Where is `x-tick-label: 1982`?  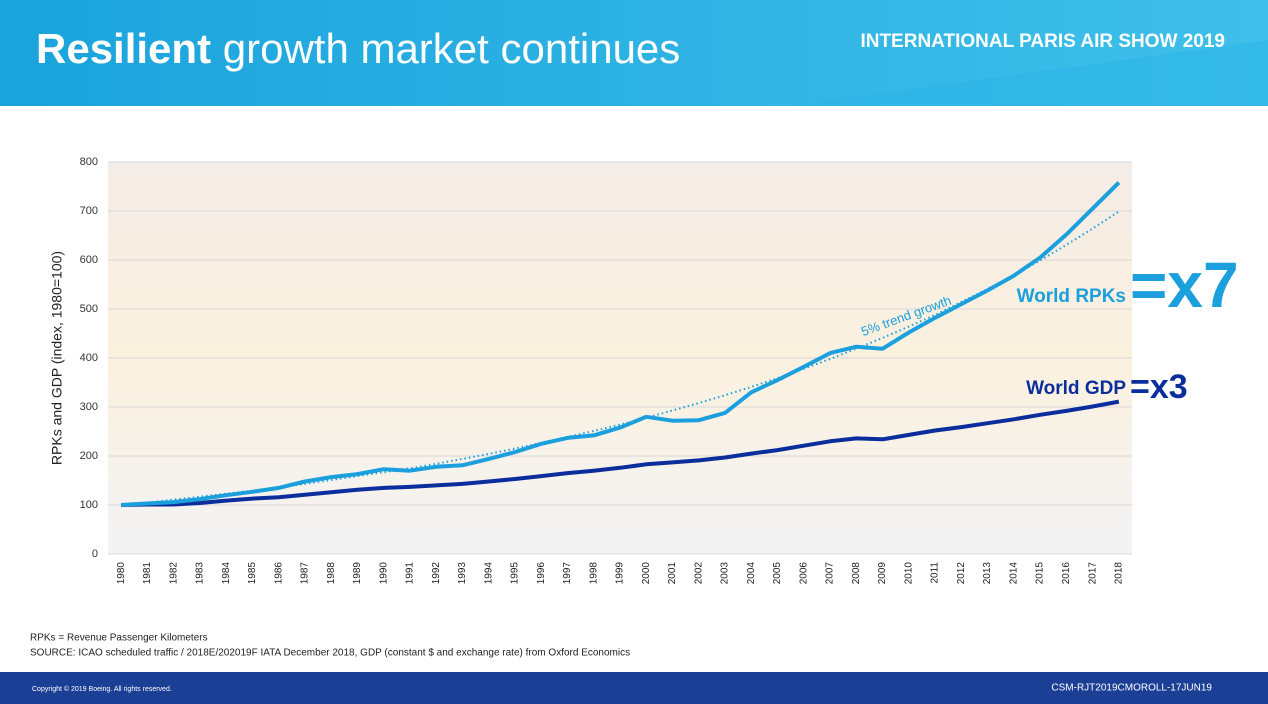 x-tick-label: 1982 is located at coordinates (173, 573).